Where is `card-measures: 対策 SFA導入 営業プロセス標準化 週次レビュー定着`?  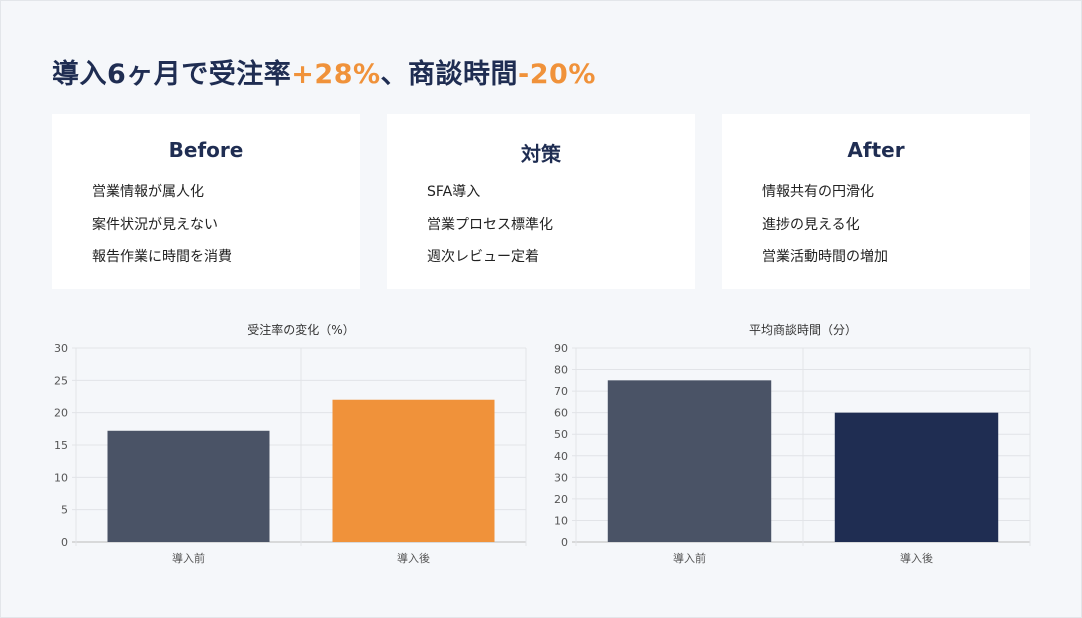
card-measures: 対策 SFA導入 営業プロセス標準化 週次レビュー定着 is located at coordinates (541, 201).